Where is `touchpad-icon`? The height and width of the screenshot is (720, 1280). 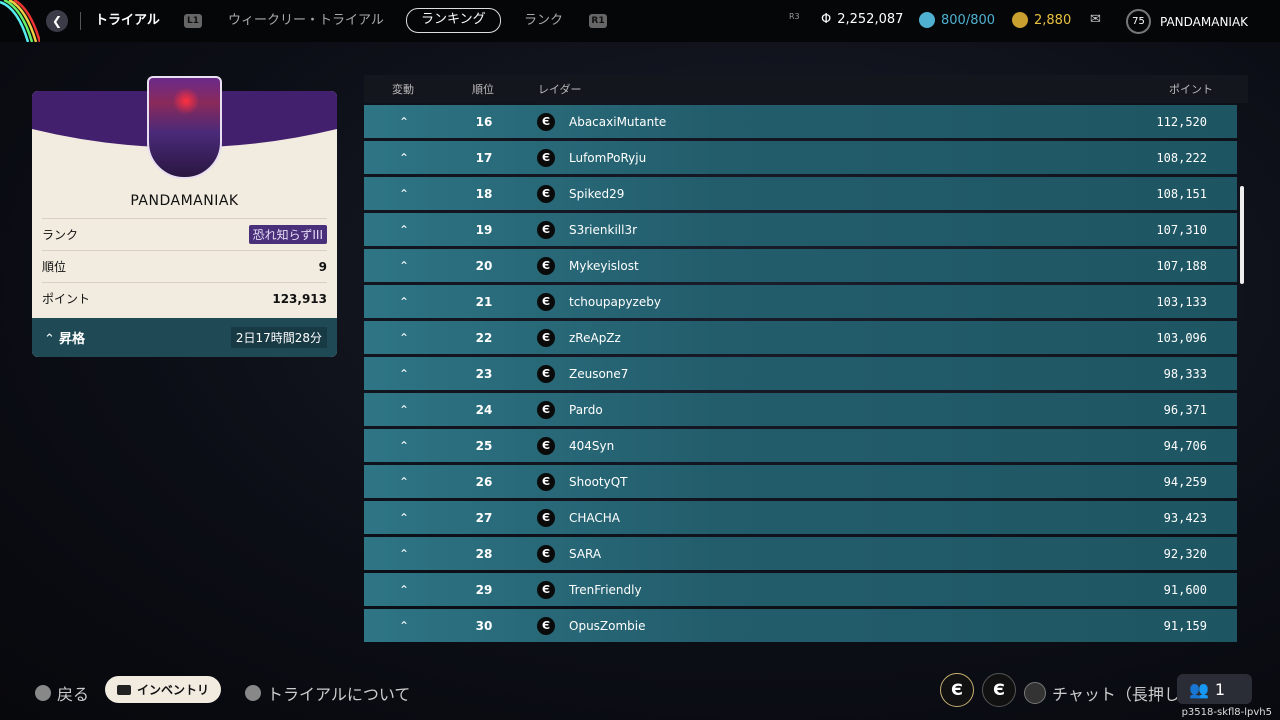 touchpad-icon is located at coordinates (123, 689).